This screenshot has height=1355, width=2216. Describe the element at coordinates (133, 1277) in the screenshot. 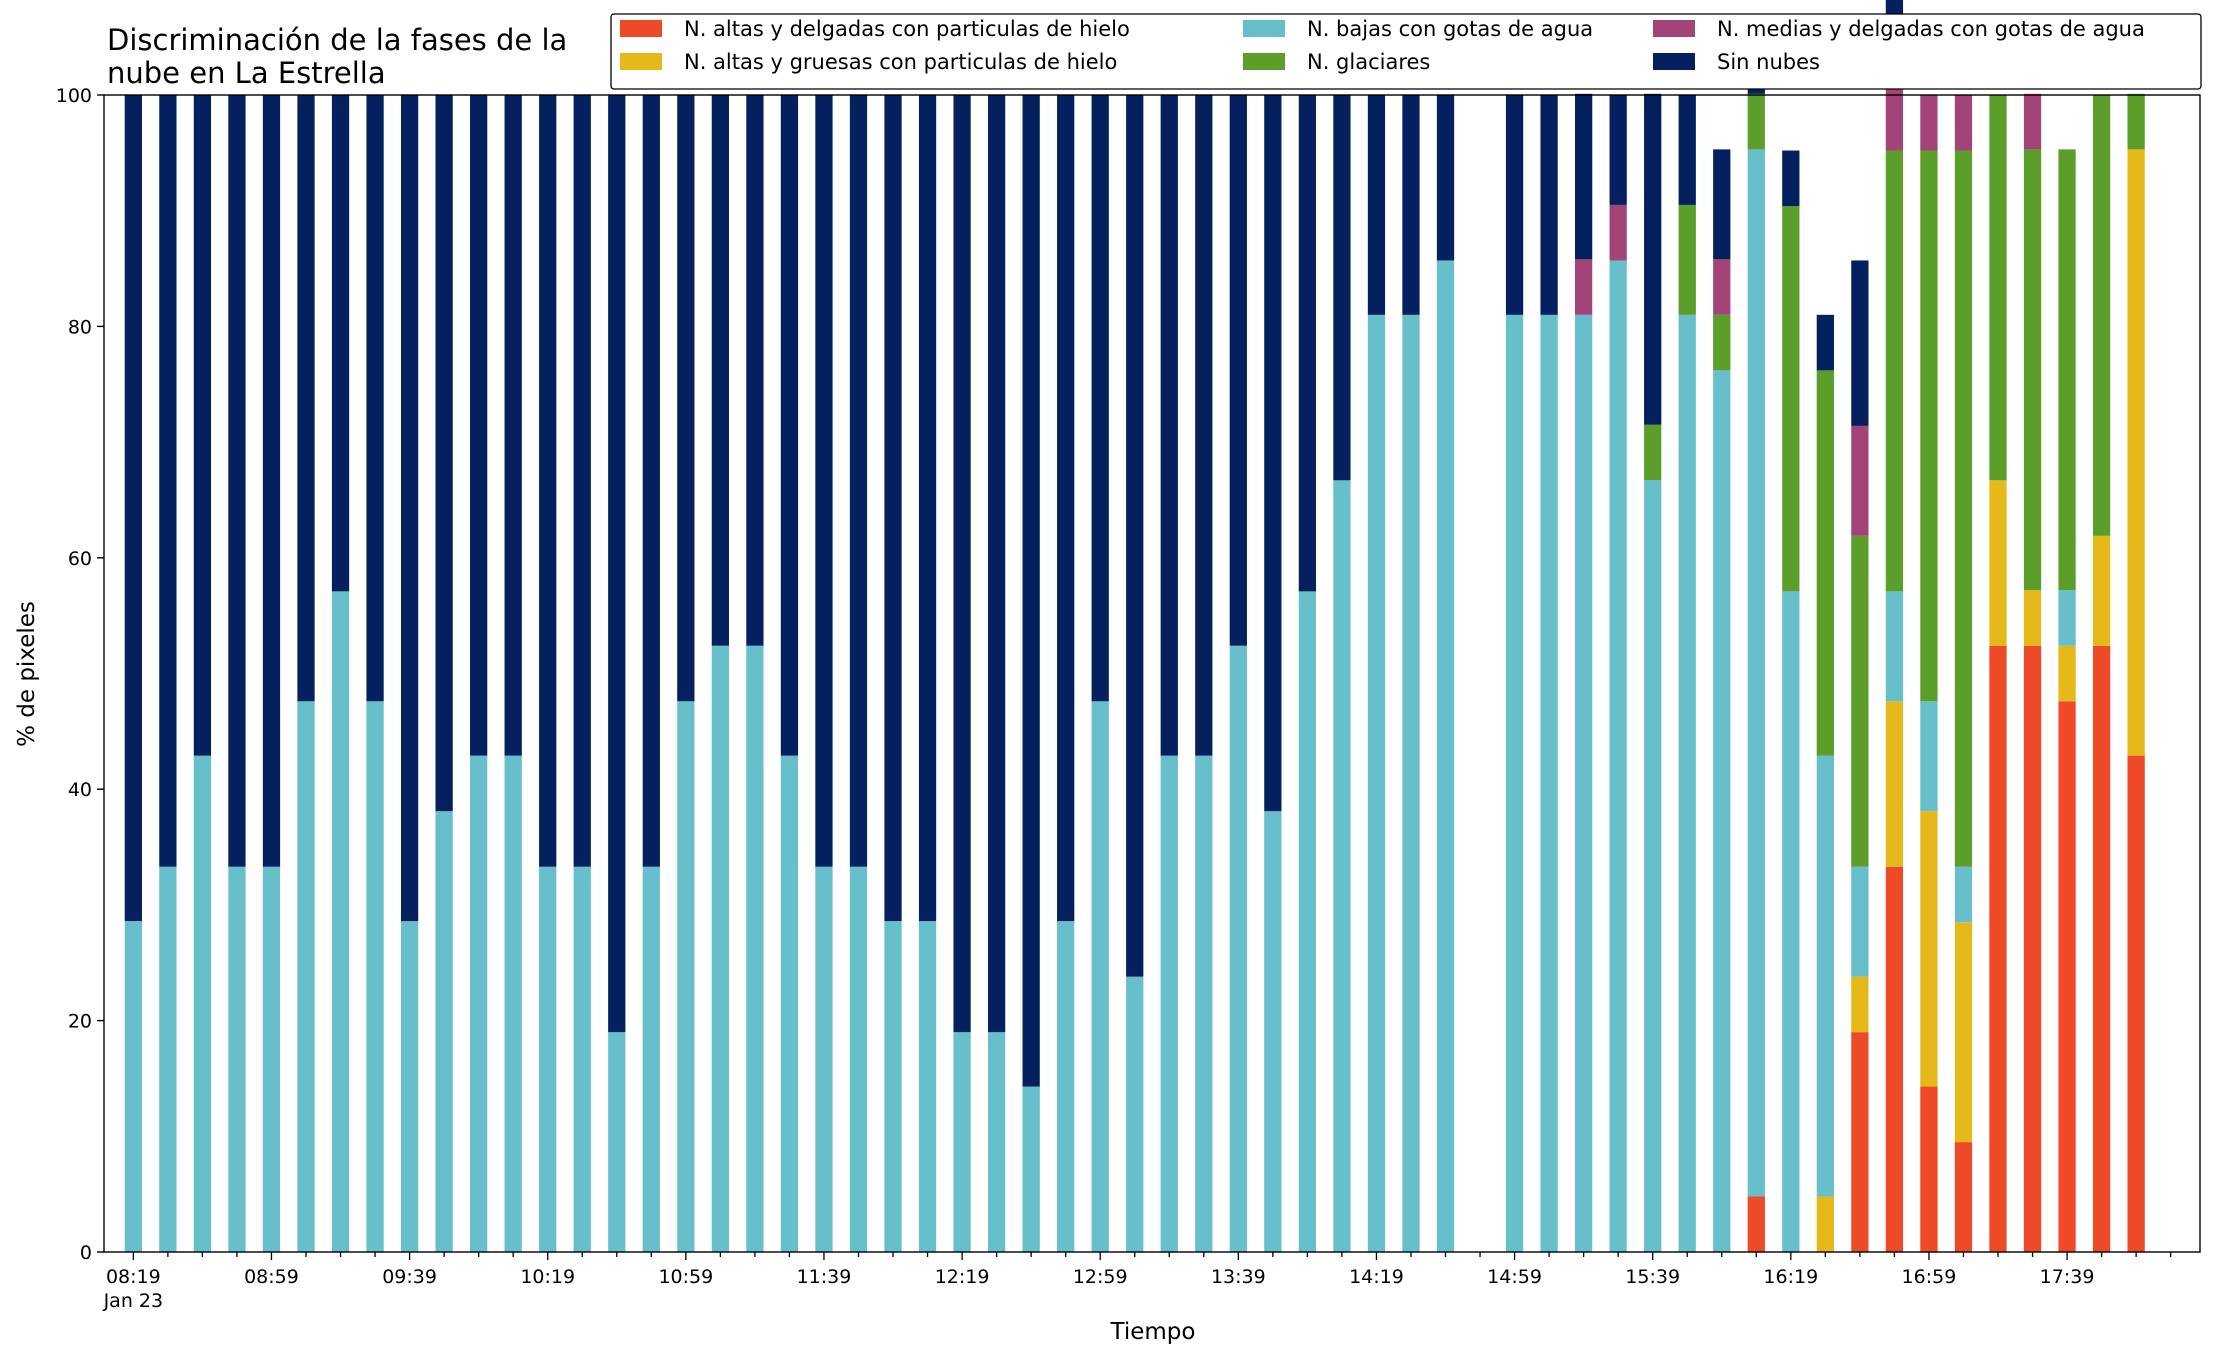

I see `x-tick-label: 08:19` at that location.